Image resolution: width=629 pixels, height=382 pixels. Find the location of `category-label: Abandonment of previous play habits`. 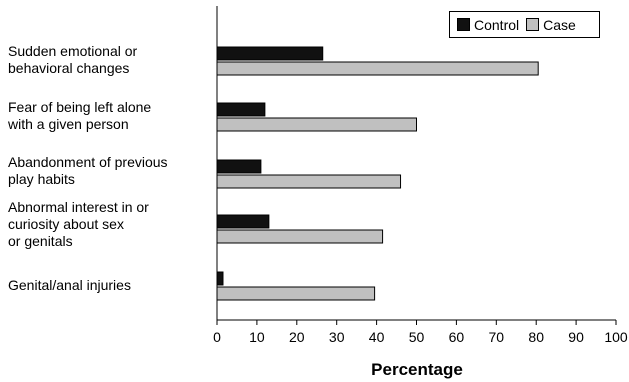

category-label: Abandonment of previous play habits is located at coordinates (88, 170).